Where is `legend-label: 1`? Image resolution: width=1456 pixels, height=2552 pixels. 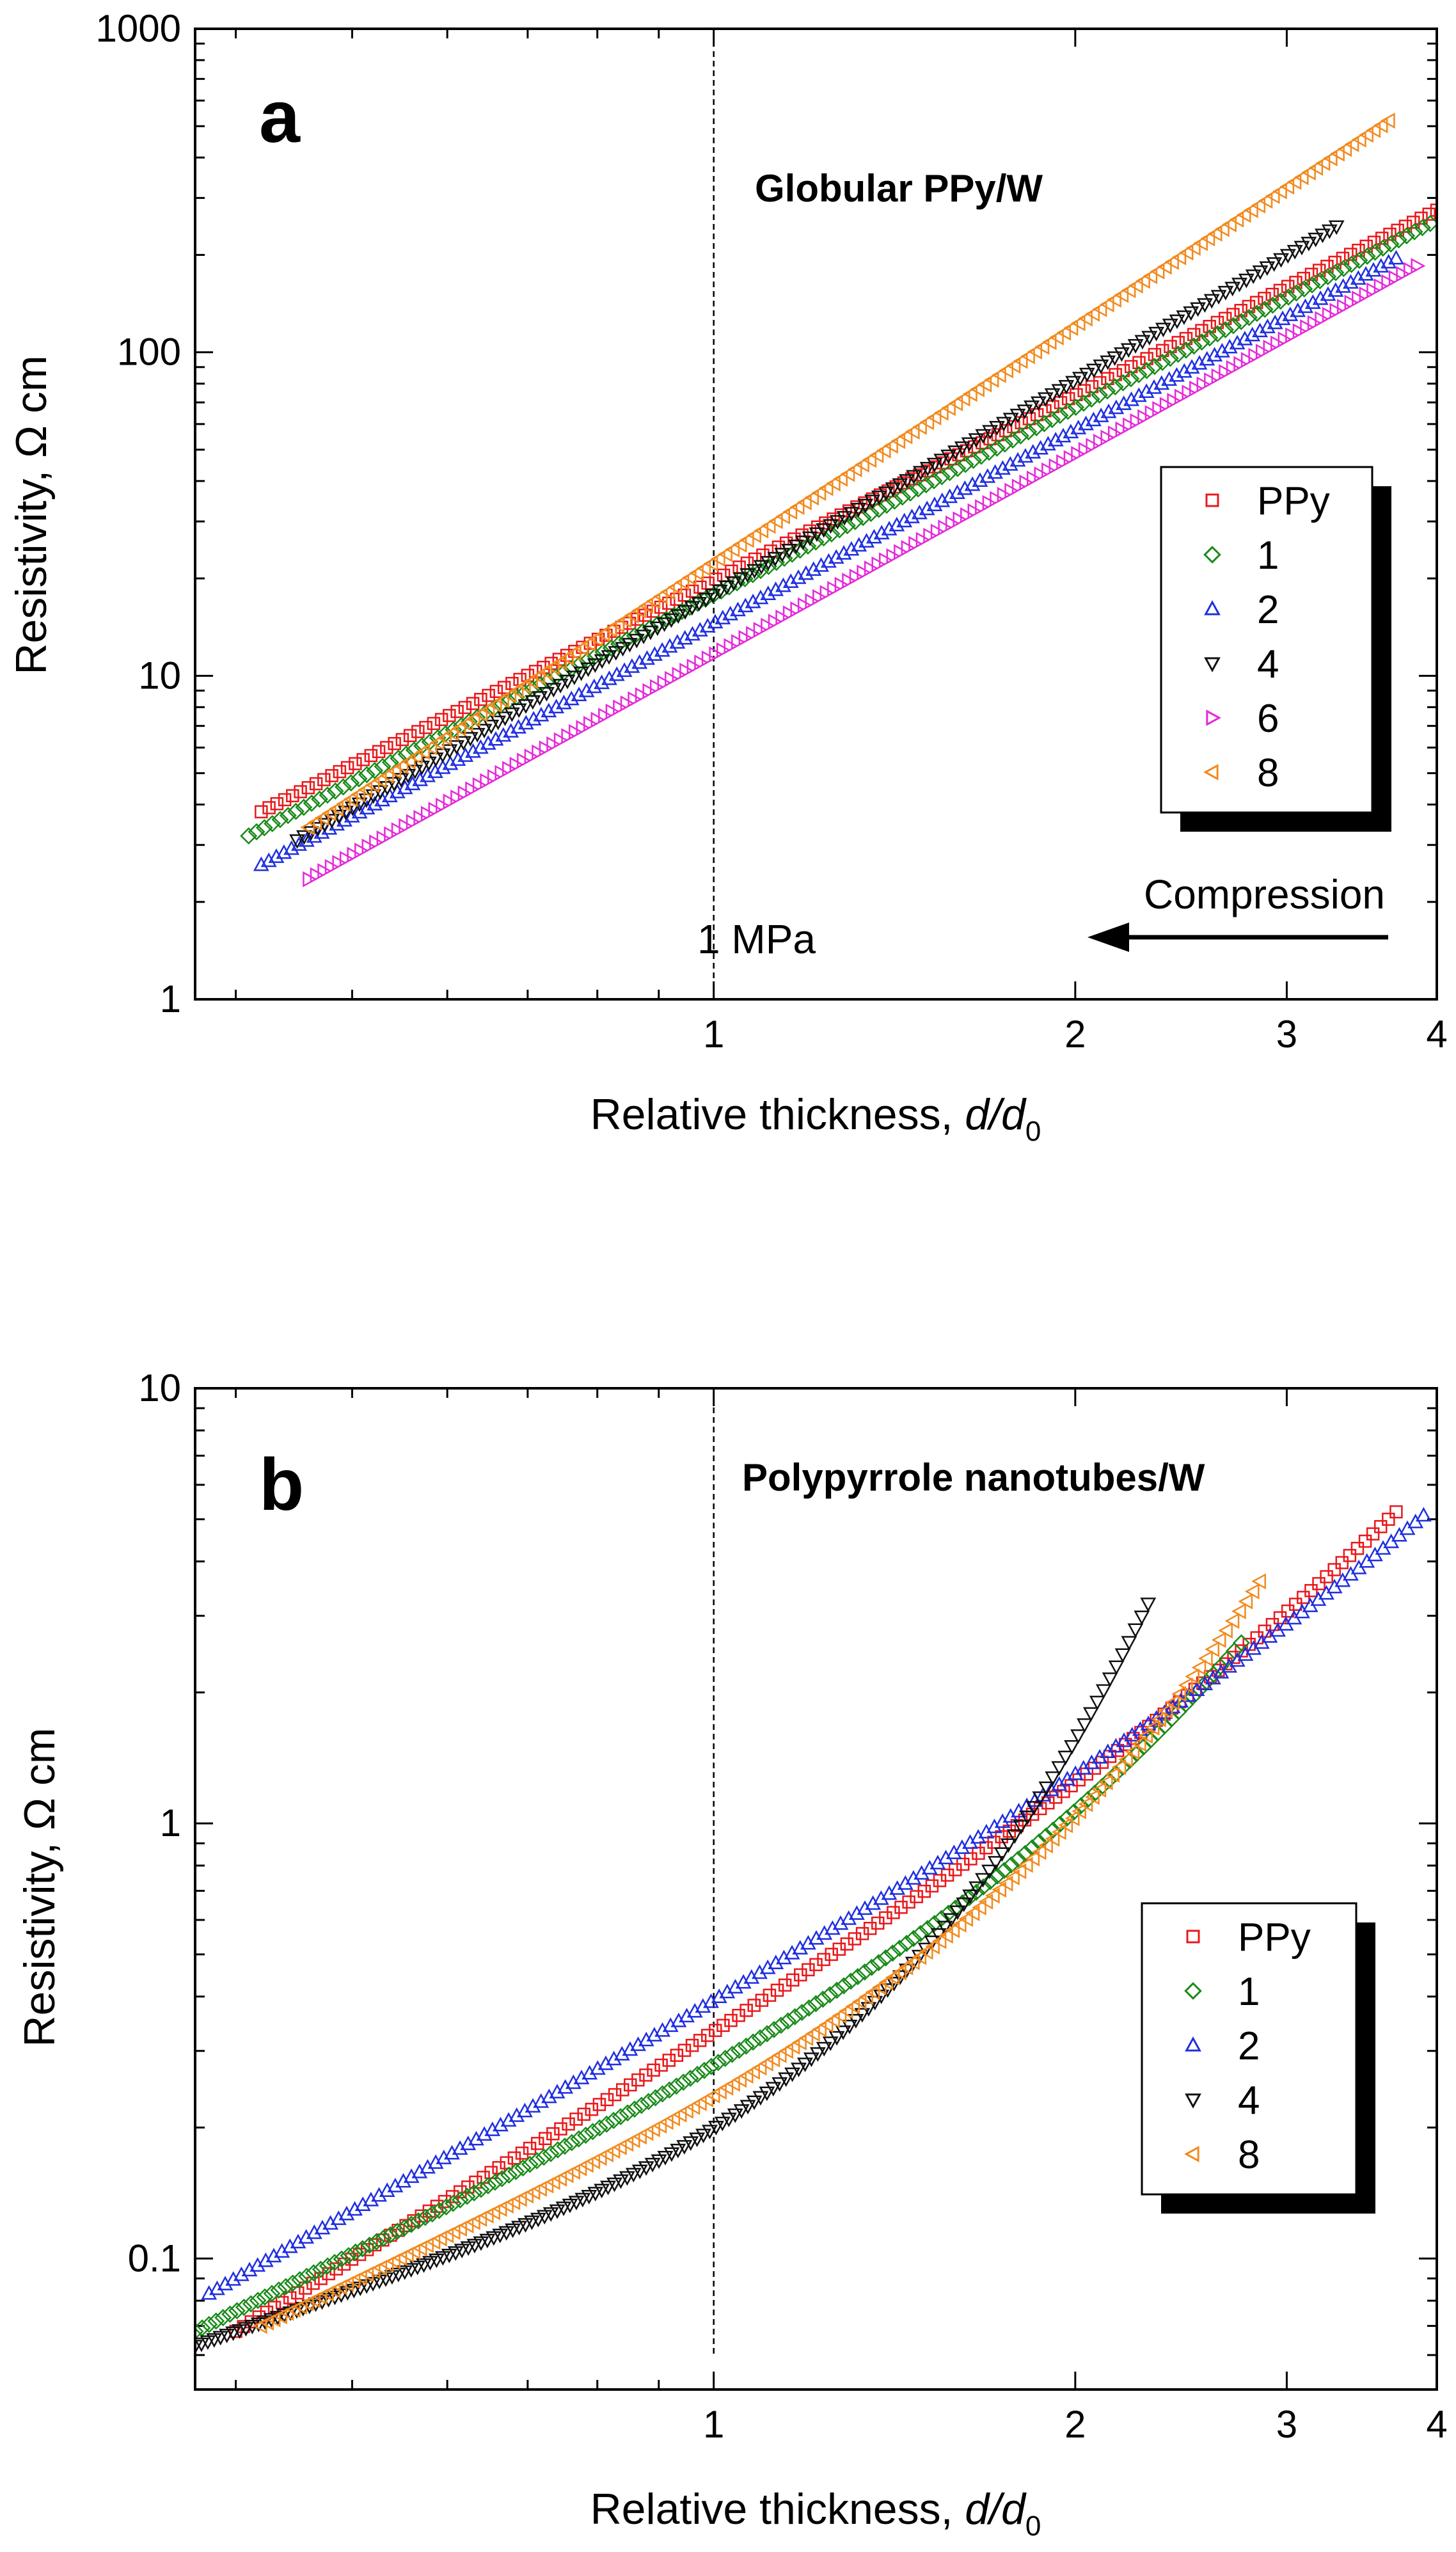
legend-label: 1 is located at coordinates (1249, 1992).